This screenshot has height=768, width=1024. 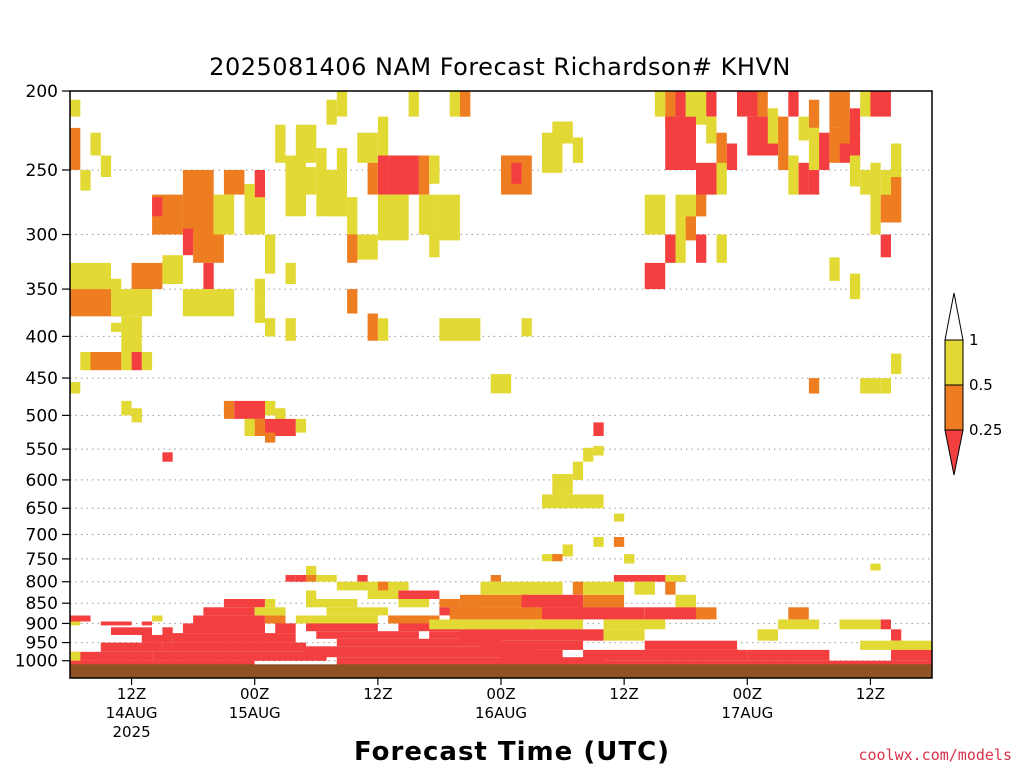 I want to click on x-tick-label: 00Z, so click(x=254, y=694).